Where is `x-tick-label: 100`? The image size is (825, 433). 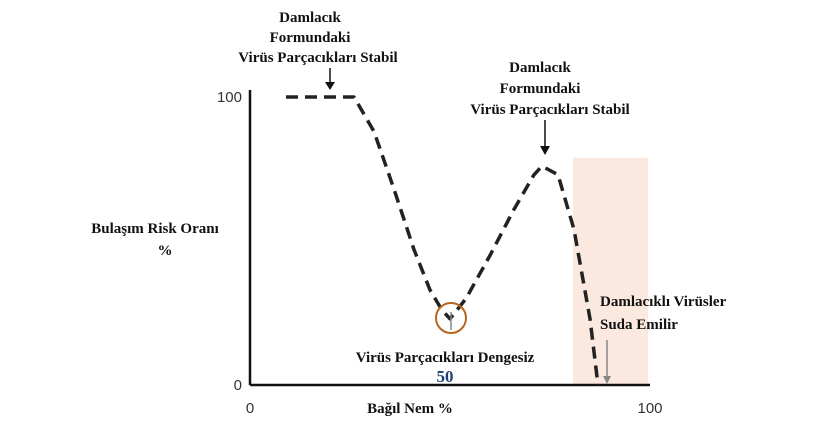 x-tick-label: 100 is located at coordinates (649, 408).